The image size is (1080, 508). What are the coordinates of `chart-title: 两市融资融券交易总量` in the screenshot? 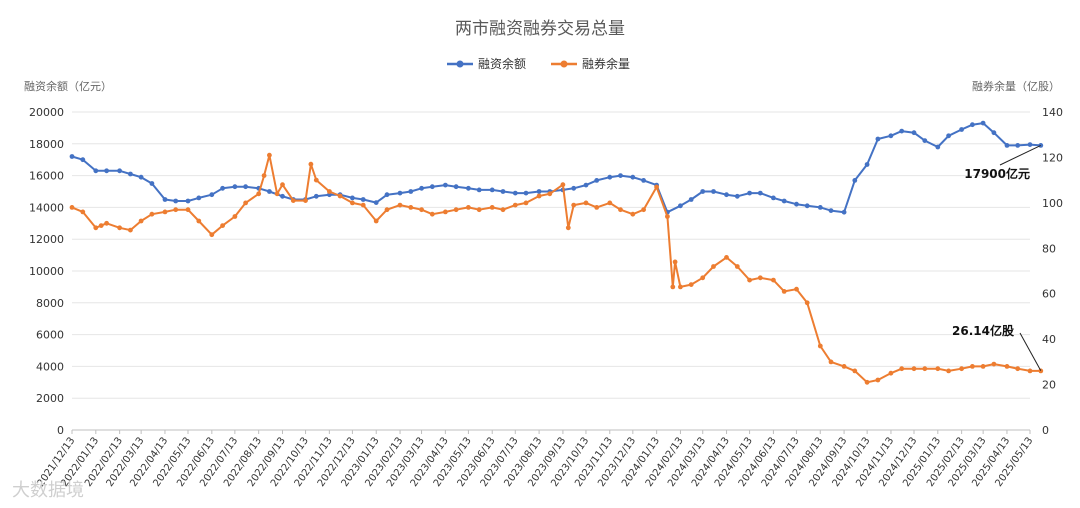 It's located at (540, 29).